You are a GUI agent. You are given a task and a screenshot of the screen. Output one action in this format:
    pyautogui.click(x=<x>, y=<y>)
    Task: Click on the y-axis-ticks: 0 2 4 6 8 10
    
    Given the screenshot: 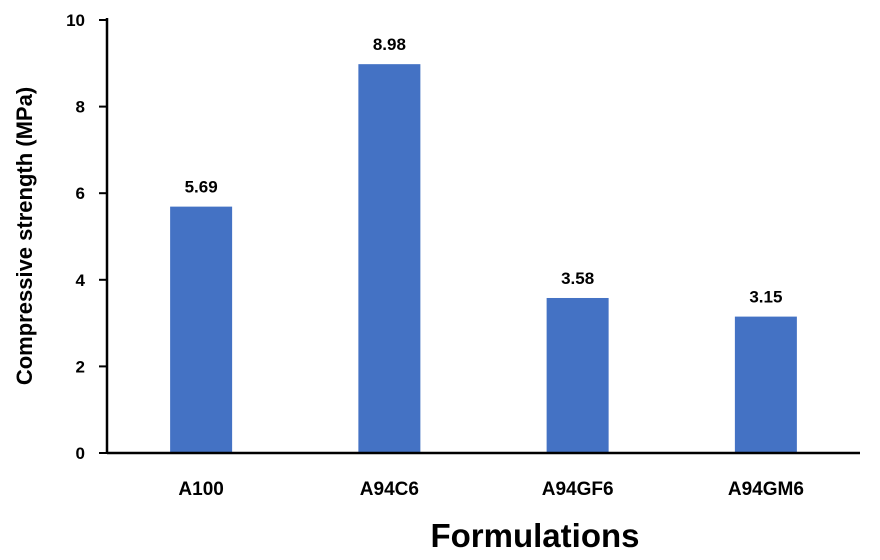 What is the action you would take?
    pyautogui.click(x=86, y=237)
    